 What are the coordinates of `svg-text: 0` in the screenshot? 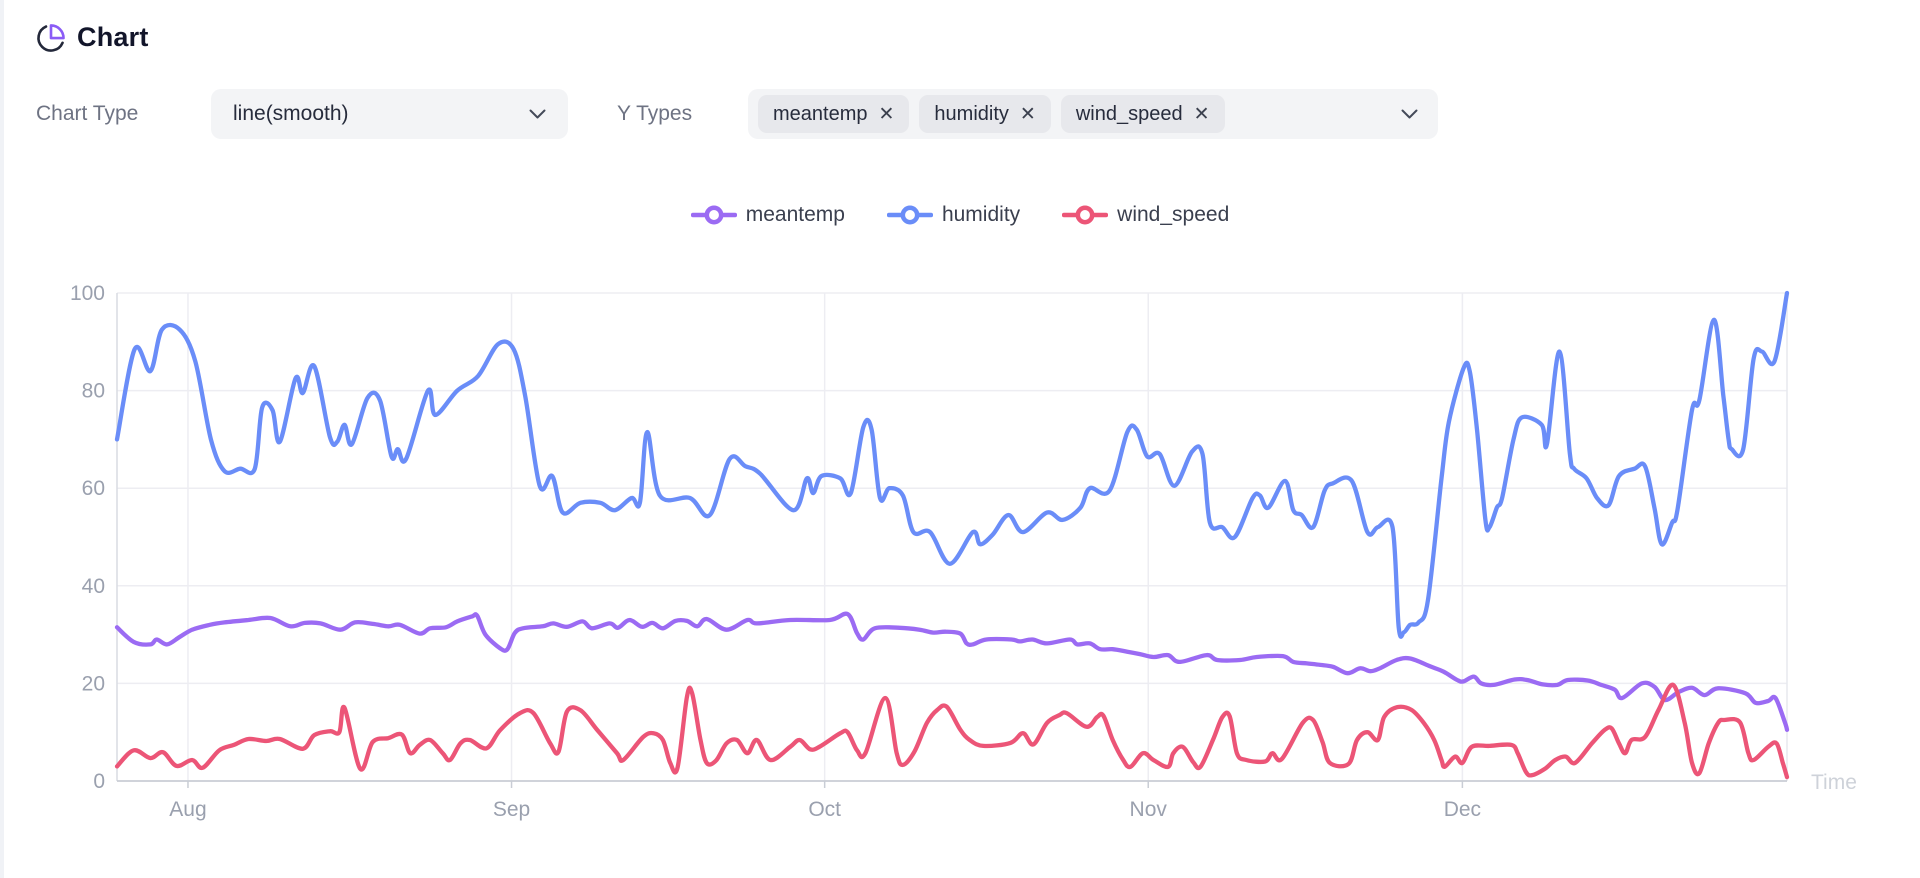 It's located at (99, 781).